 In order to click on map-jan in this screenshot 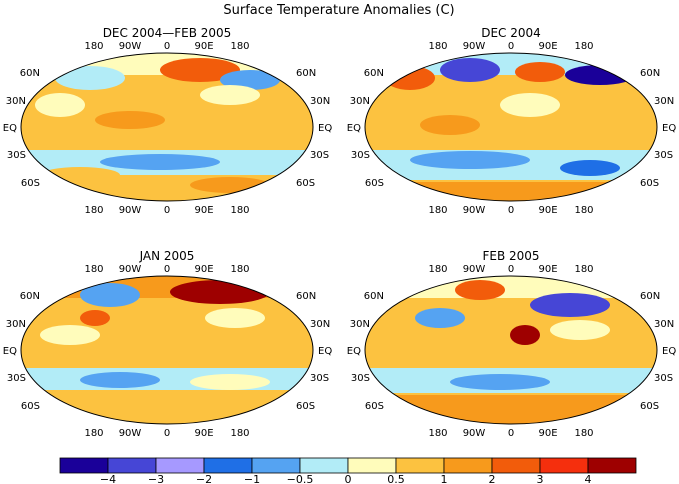, I will do `click(167, 350)`.